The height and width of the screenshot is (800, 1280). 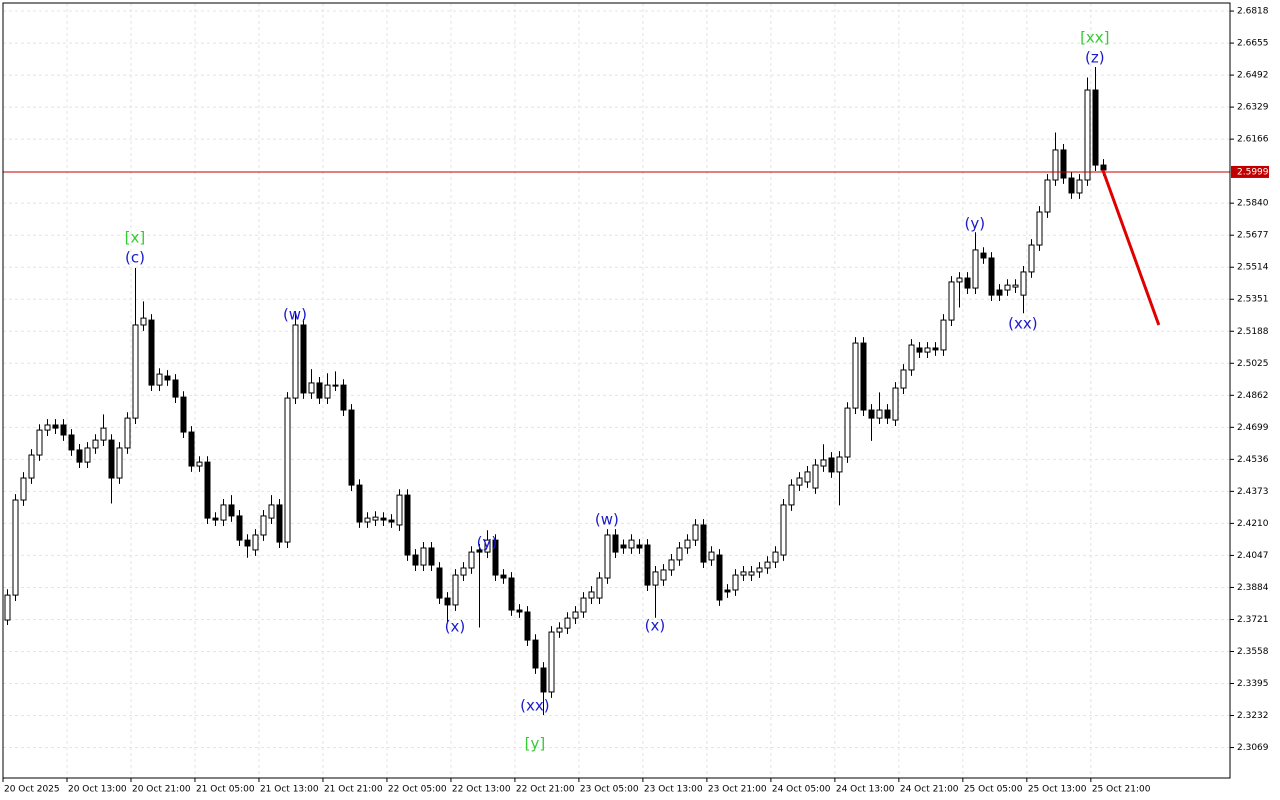 What do you see at coordinates (865, 790) in the screenshot?
I see `x-tick-label: 24 Oct 13:00` at bounding box center [865, 790].